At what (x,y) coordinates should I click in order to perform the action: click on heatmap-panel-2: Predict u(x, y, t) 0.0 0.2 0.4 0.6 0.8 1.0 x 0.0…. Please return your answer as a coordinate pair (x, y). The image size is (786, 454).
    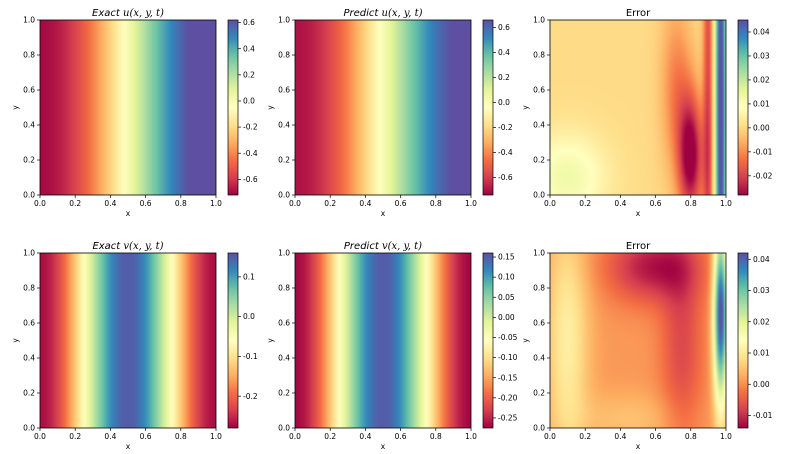
    Looking at the image, I should click on (389, 113).